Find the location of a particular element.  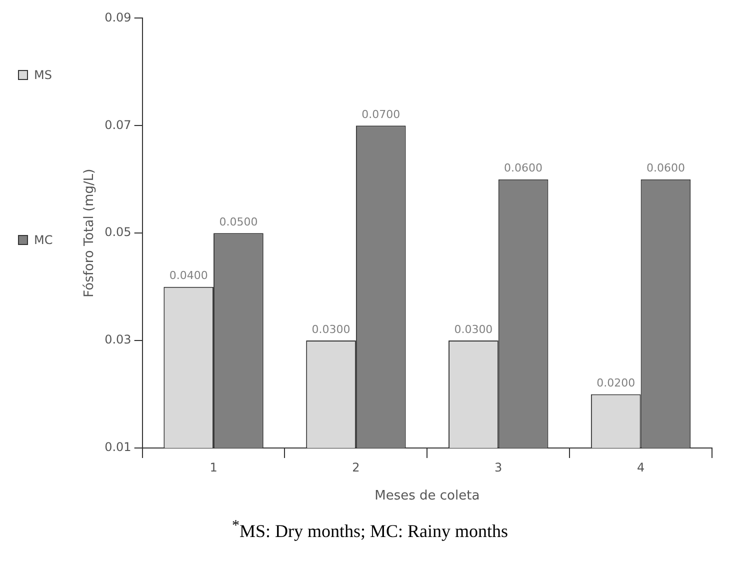

data-label: 0.0700 is located at coordinates (381, 115).